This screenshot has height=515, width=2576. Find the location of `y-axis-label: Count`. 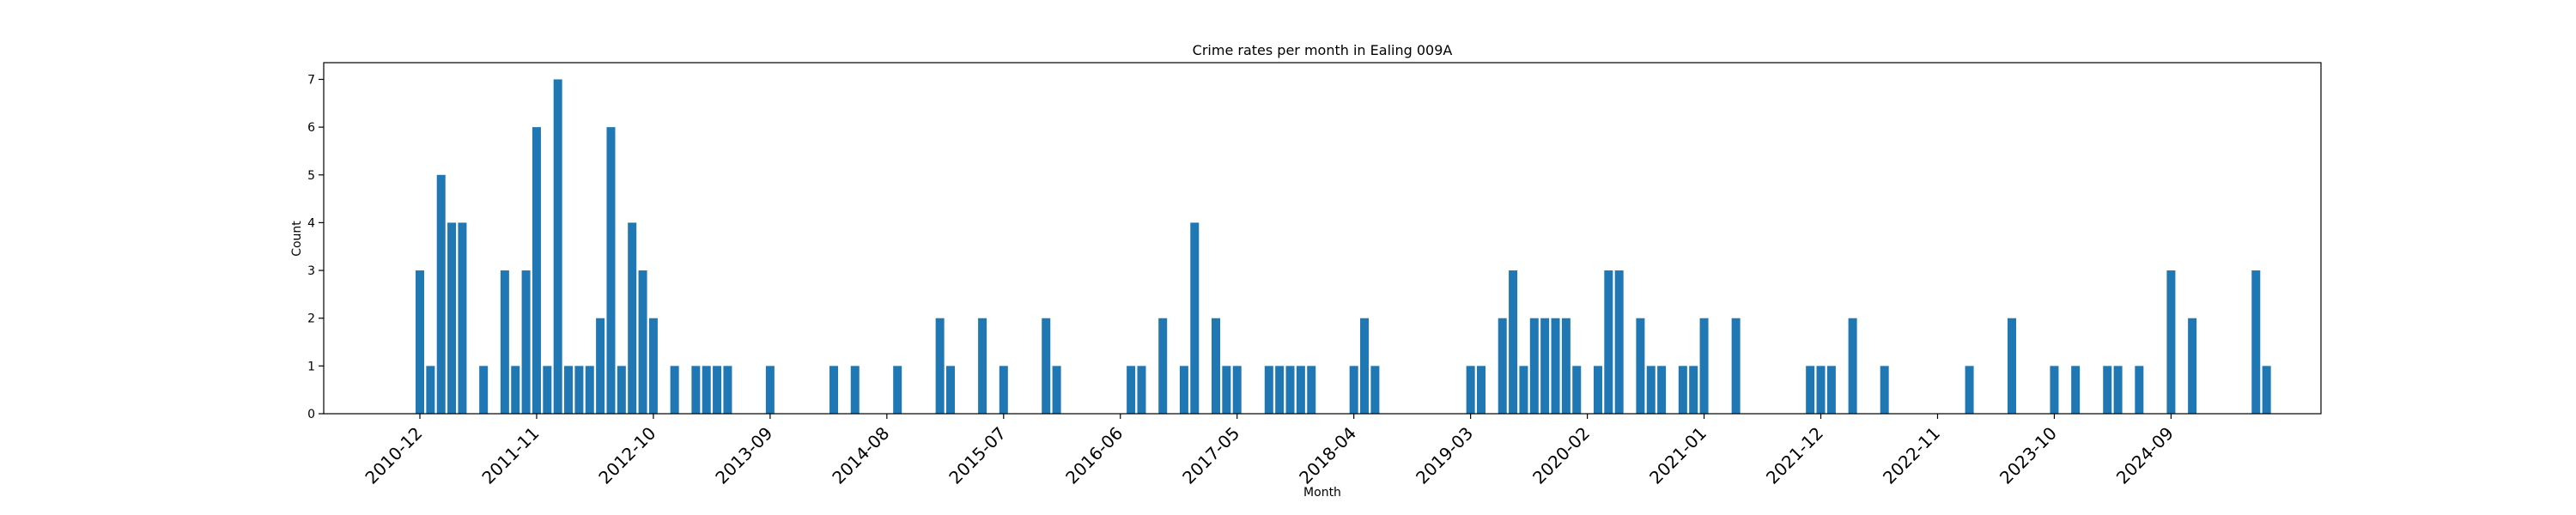

y-axis-label: Count is located at coordinates (297, 239).